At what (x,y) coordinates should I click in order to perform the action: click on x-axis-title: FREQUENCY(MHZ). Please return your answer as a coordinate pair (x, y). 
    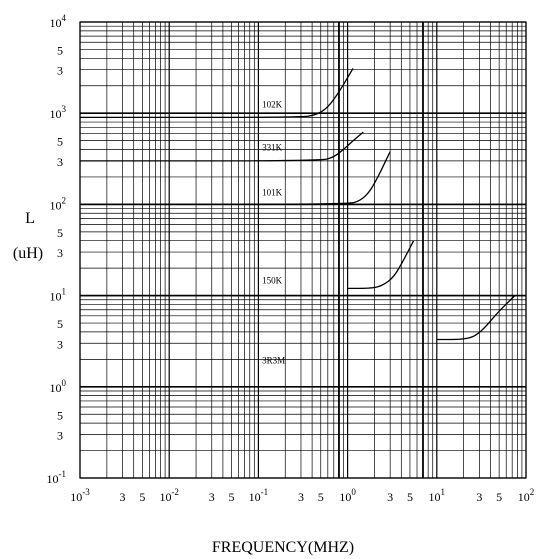
    Looking at the image, I should click on (283, 547).